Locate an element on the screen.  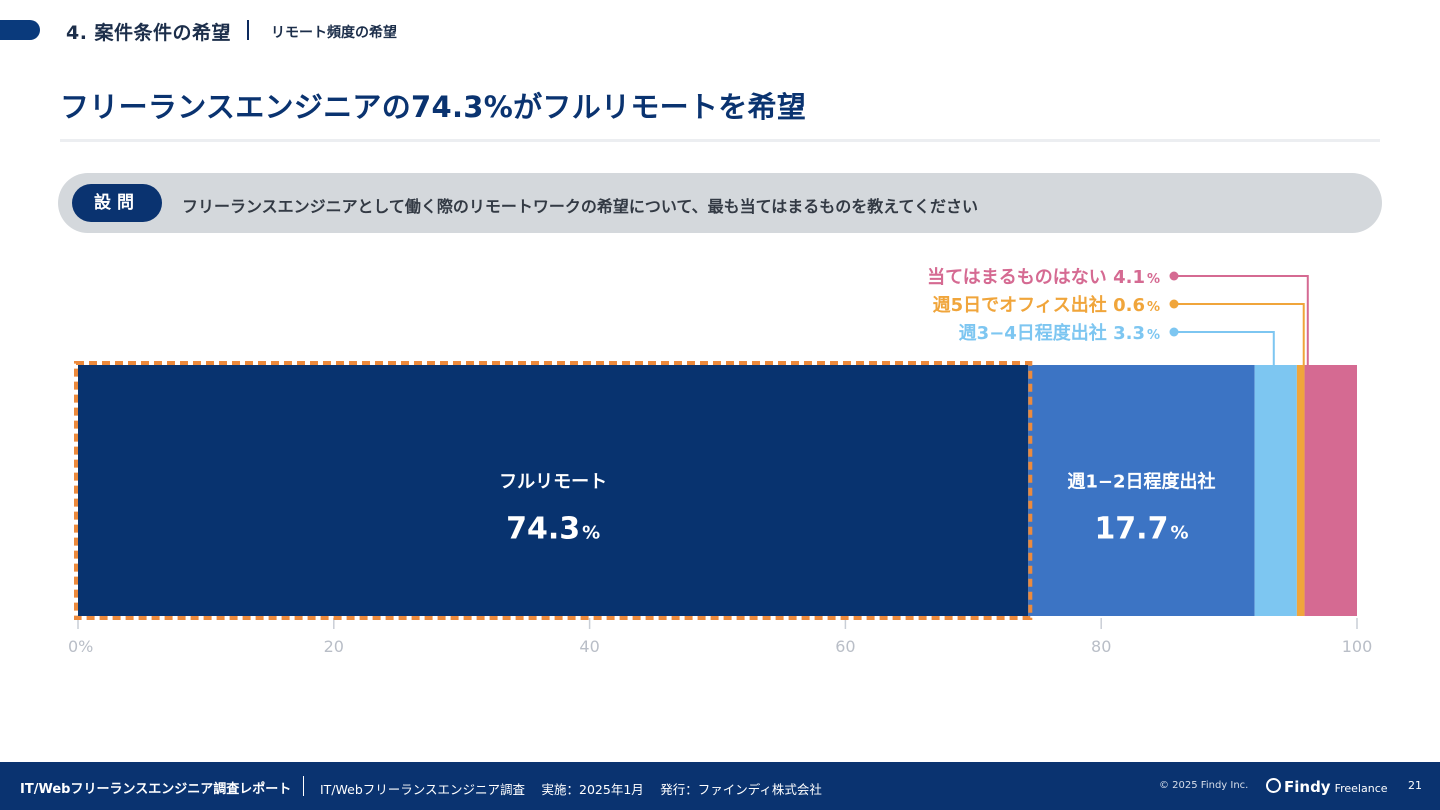
findy-logo-brand: Findy is located at coordinates (1307, 787).